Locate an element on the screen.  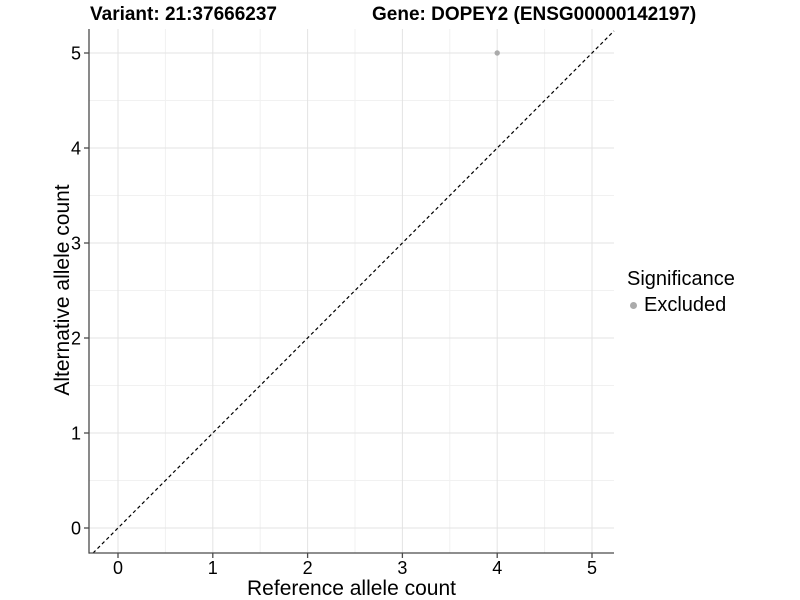
x-tick-label: 2 is located at coordinates (308, 568).